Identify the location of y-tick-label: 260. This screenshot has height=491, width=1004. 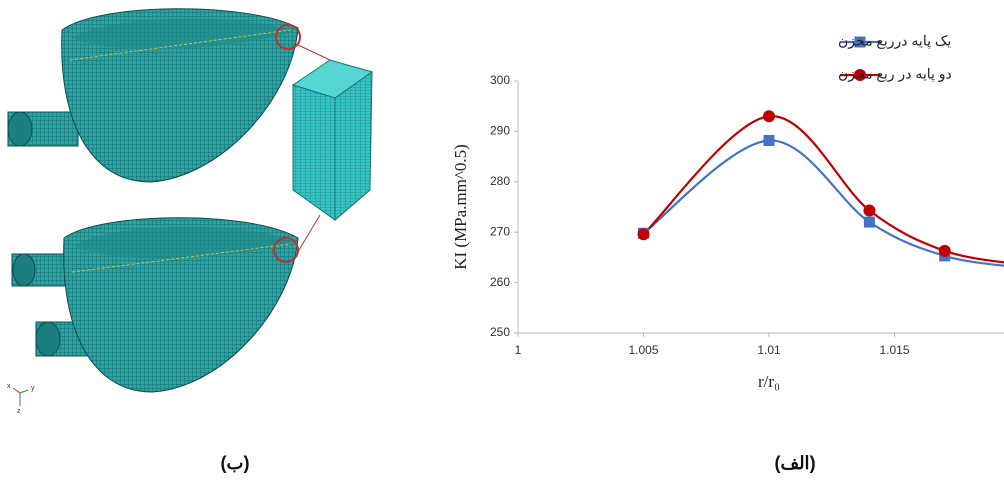
(500, 282).